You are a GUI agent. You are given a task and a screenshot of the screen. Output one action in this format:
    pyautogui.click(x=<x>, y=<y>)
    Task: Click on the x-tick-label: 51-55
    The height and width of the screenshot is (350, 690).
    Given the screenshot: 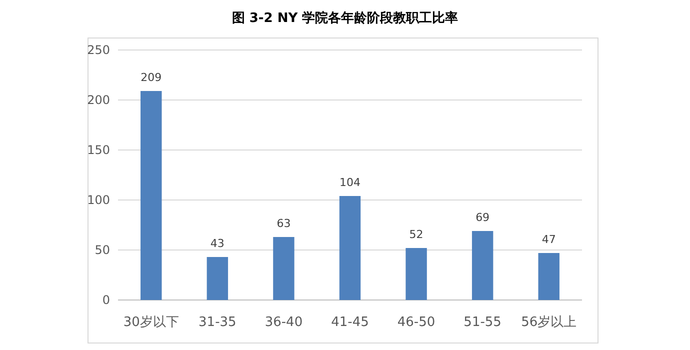 What is the action you would take?
    pyautogui.click(x=483, y=322)
    